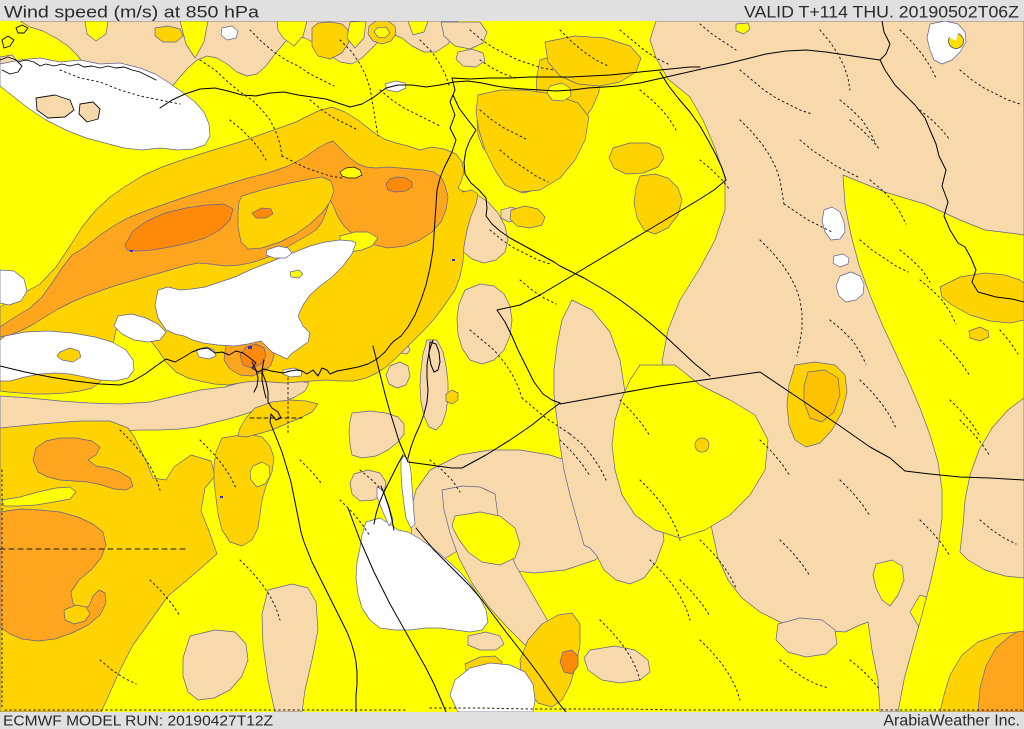  Describe the element at coordinates (138, 721) in the screenshot. I see `svg-text: ECMWF MODEL RUN: 20190427T12Z` at that location.